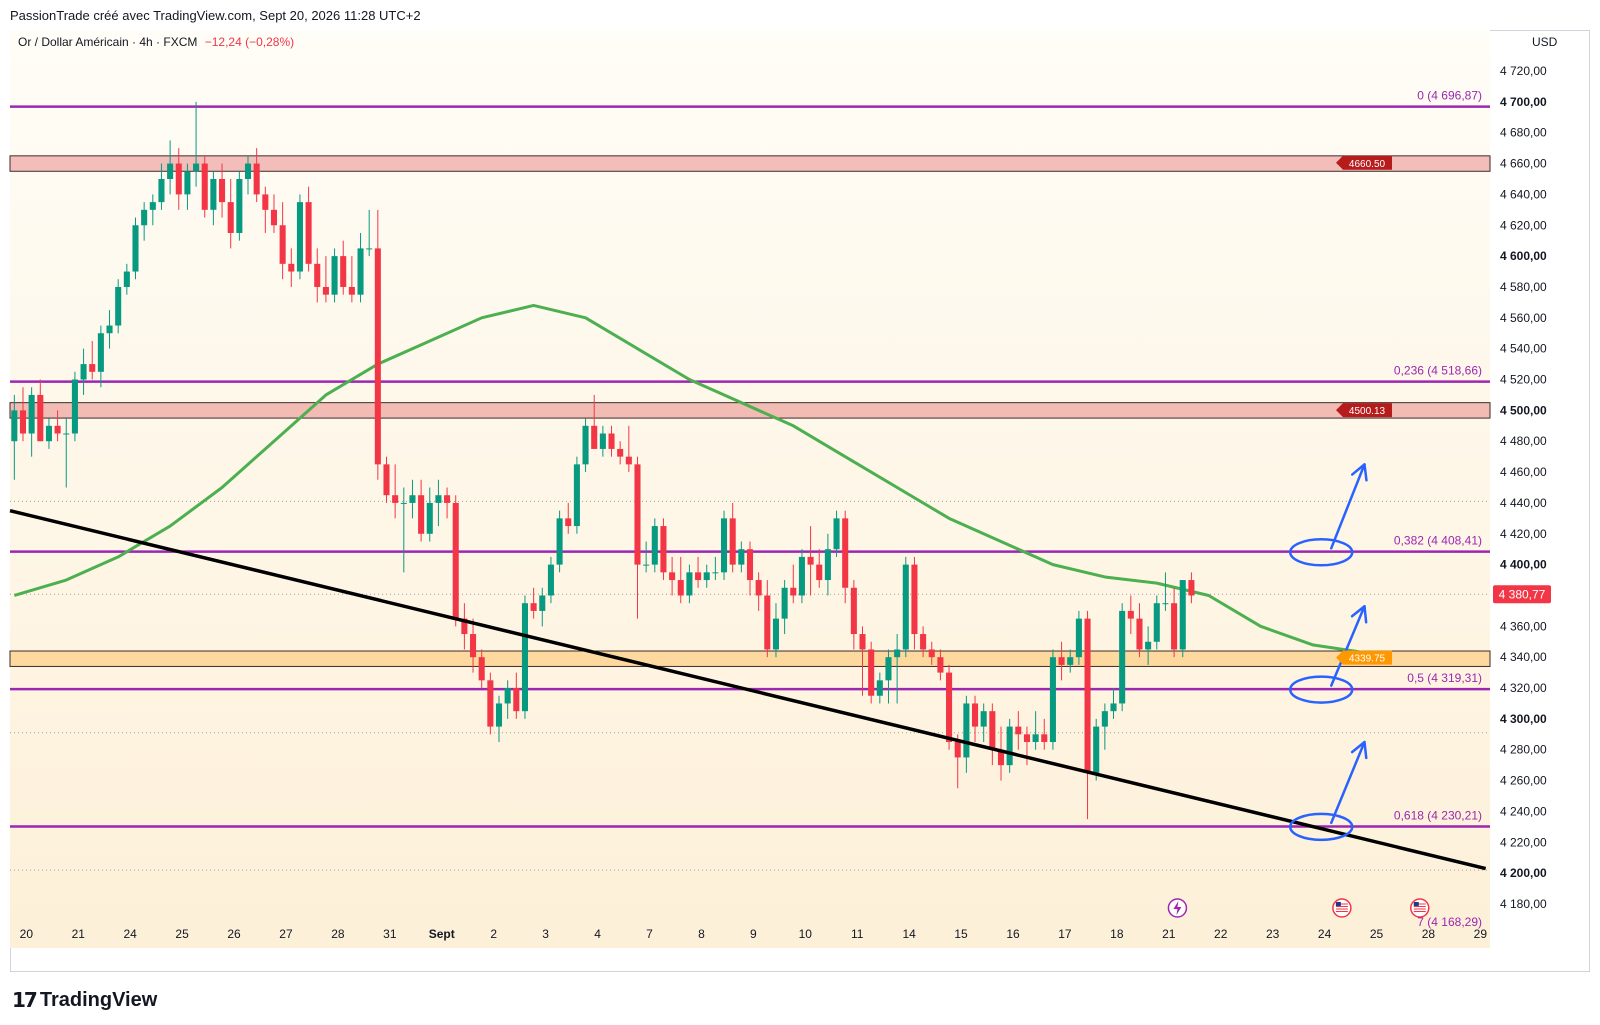  I want to click on x-axis-tick: 10, so click(806, 934).